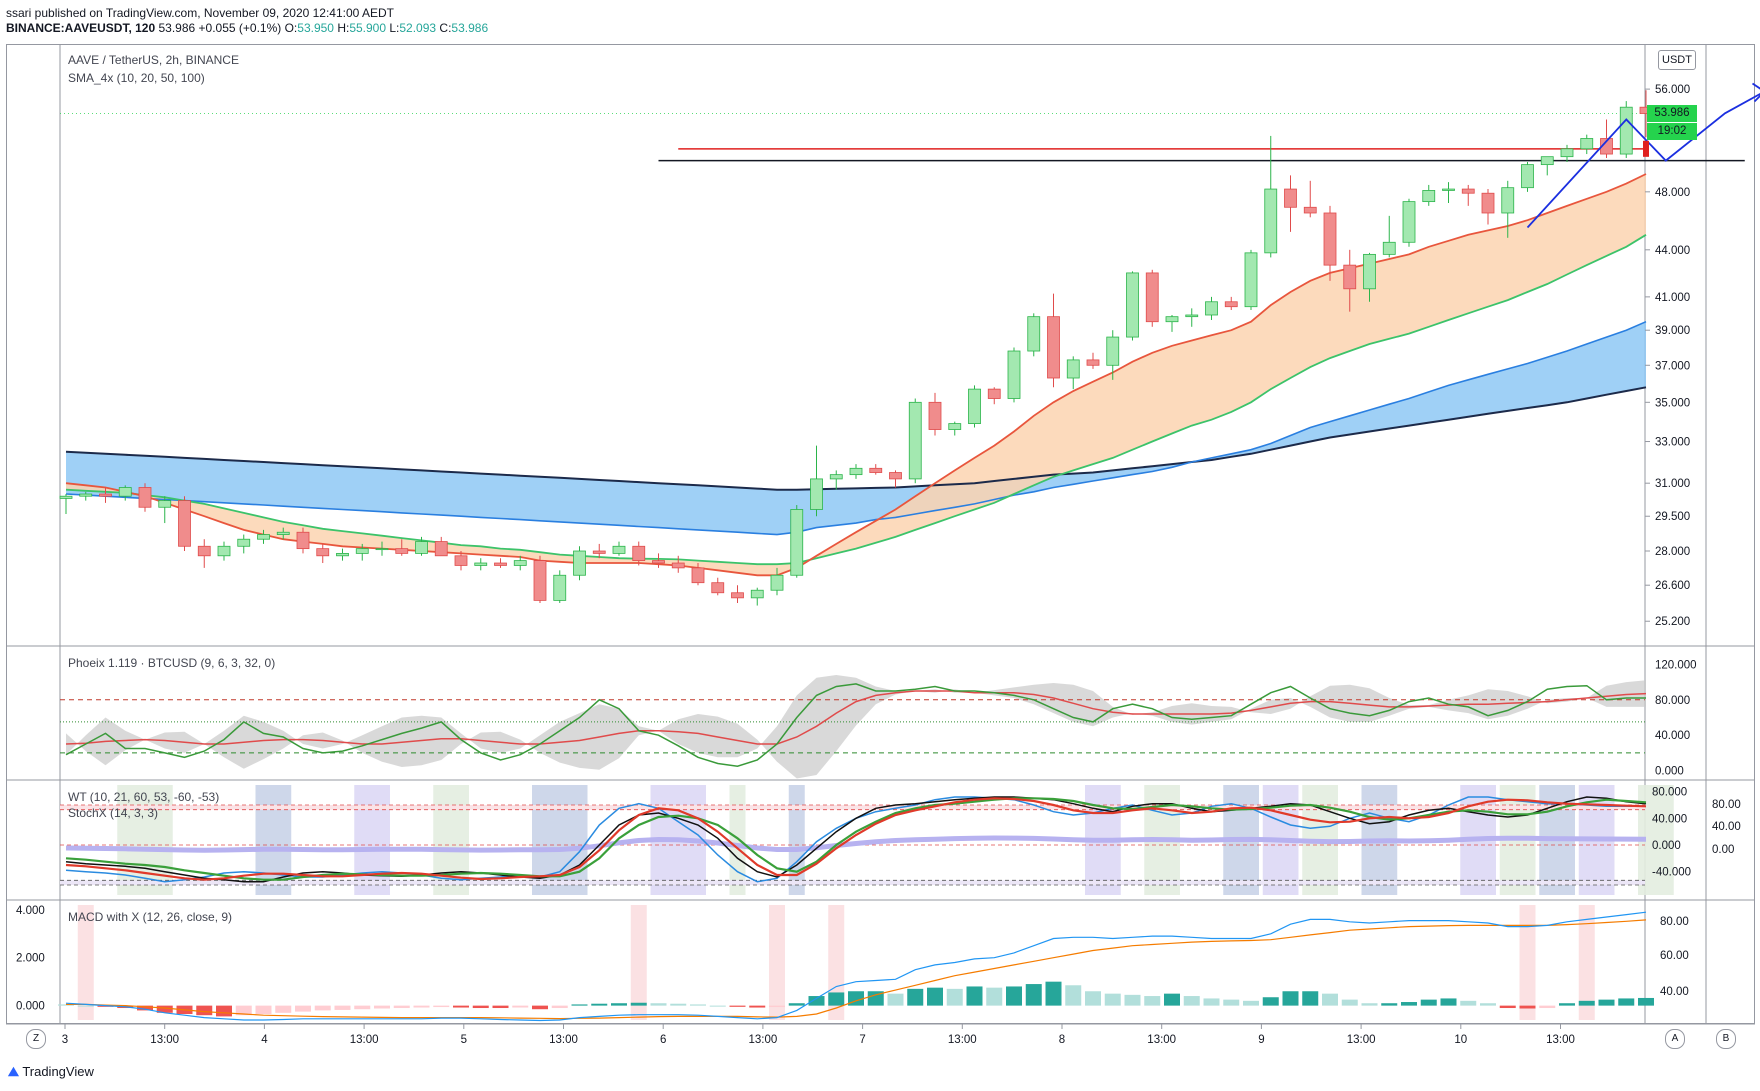  What do you see at coordinates (1723, 850) in the screenshot?
I see `stoch-tick-label: 0.00` at bounding box center [1723, 850].